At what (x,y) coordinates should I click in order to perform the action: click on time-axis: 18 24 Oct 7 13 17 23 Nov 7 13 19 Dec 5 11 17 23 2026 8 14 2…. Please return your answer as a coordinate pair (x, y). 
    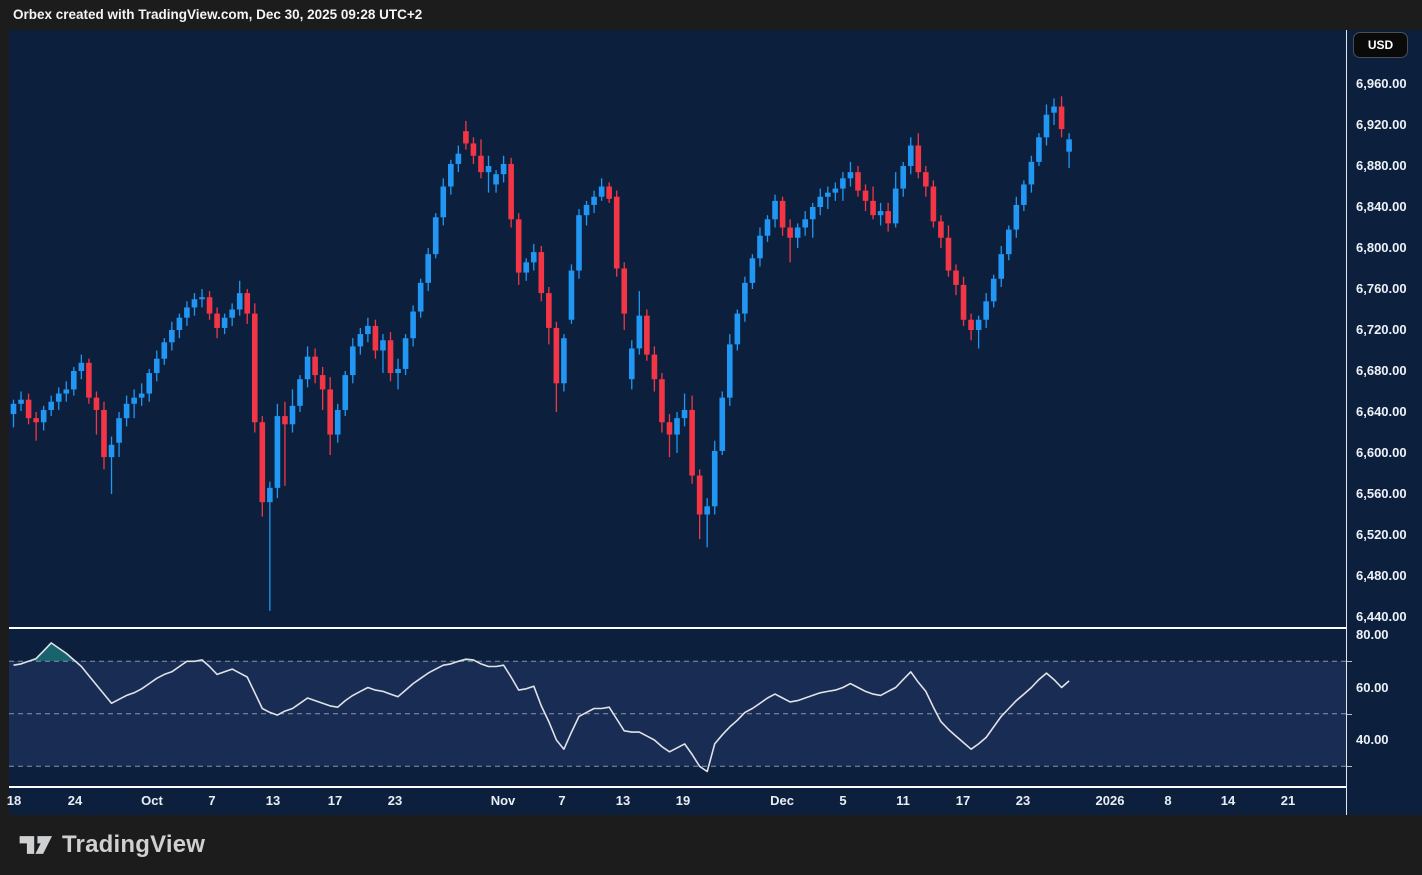
    Looking at the image, I should click on (676, 801).